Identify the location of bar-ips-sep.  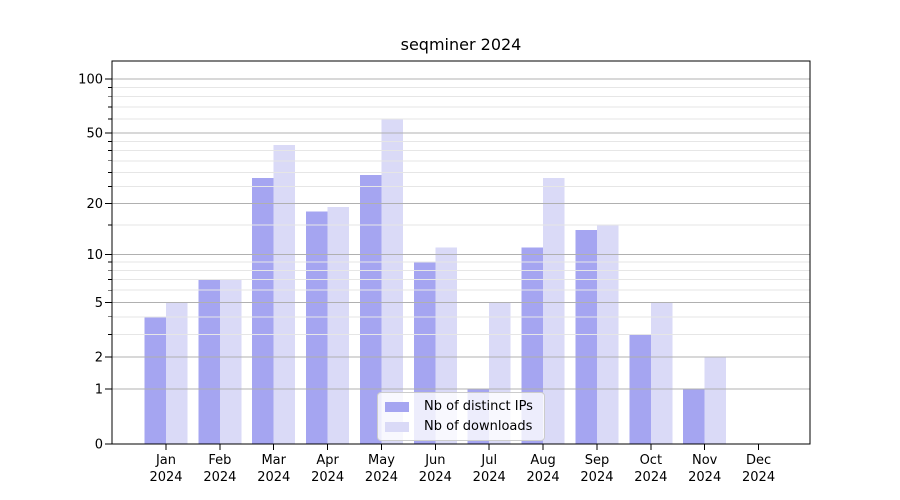
(586, 336).